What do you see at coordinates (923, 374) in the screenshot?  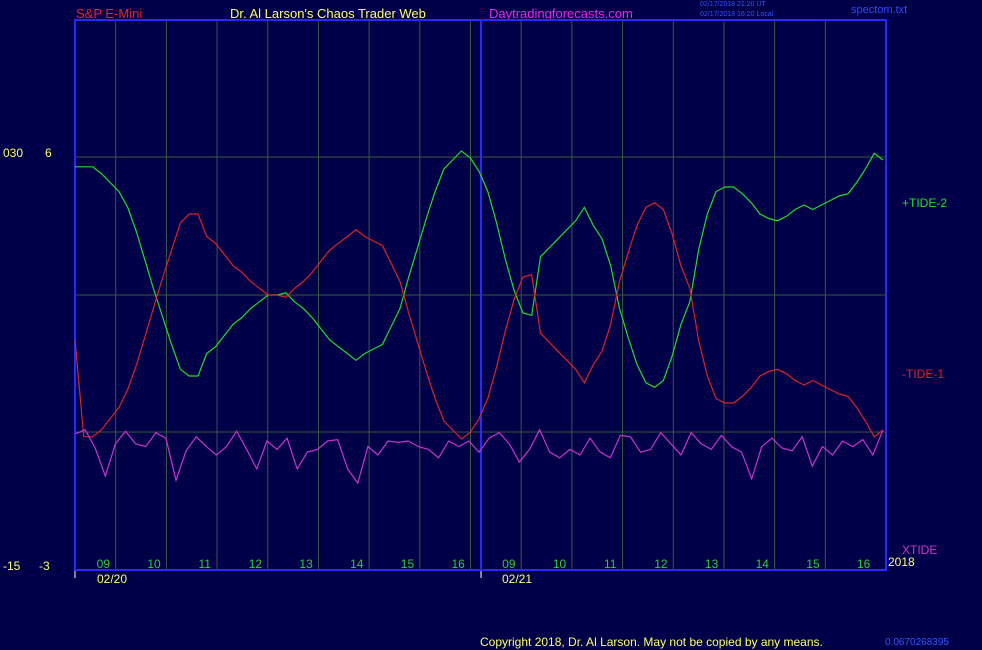 I see `legend-tide1: -TIDE-1` at bounding box center [923, 374].